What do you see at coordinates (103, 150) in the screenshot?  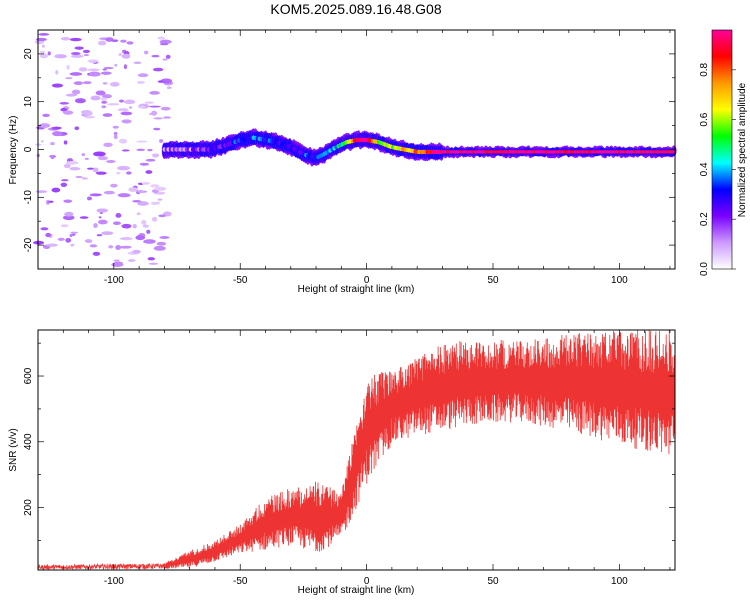 I see `spectrogram-noise` at bounding box center [103, 150].